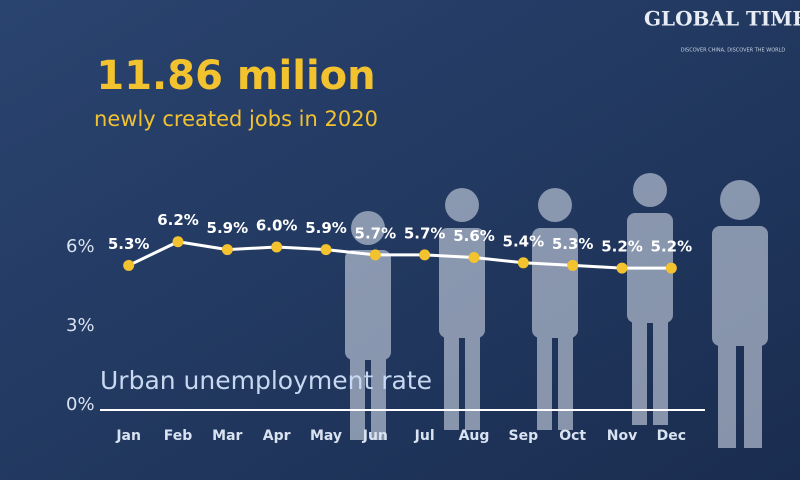 This screenshot has height=480, width=800. What do you see at coordinates (277, 436) in the screenshot?
I see `x-tick-label: Apr` at bounding box center [277, 436].